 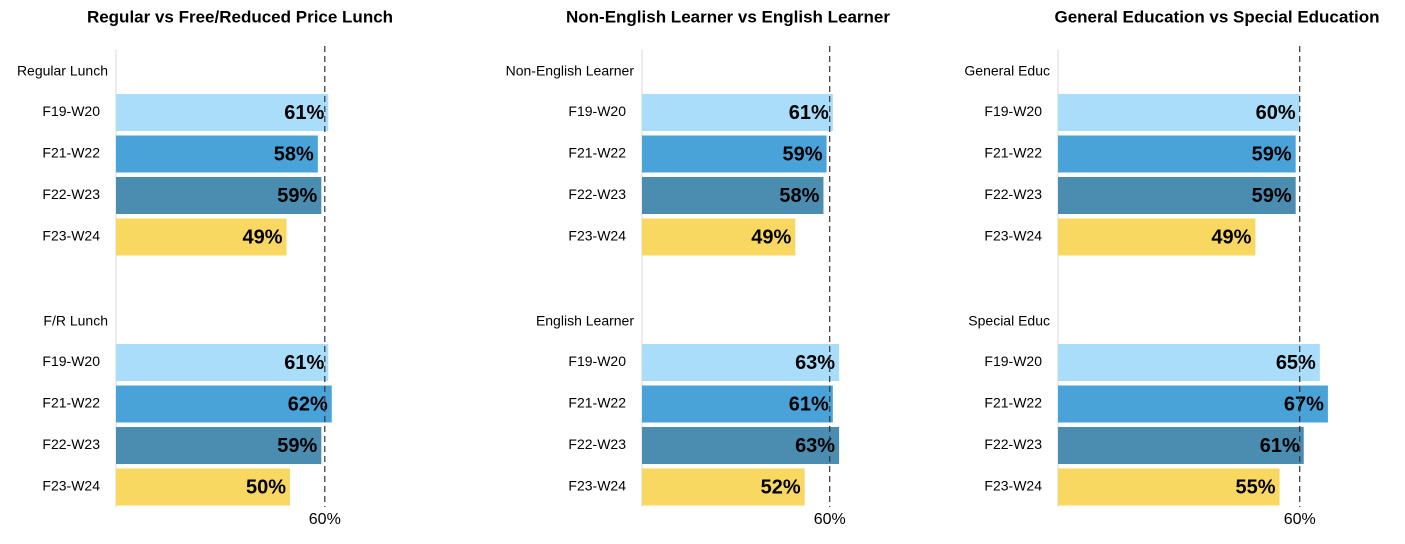 I want to click on group-label: Non-English Learner, so click(x=570, y=71).